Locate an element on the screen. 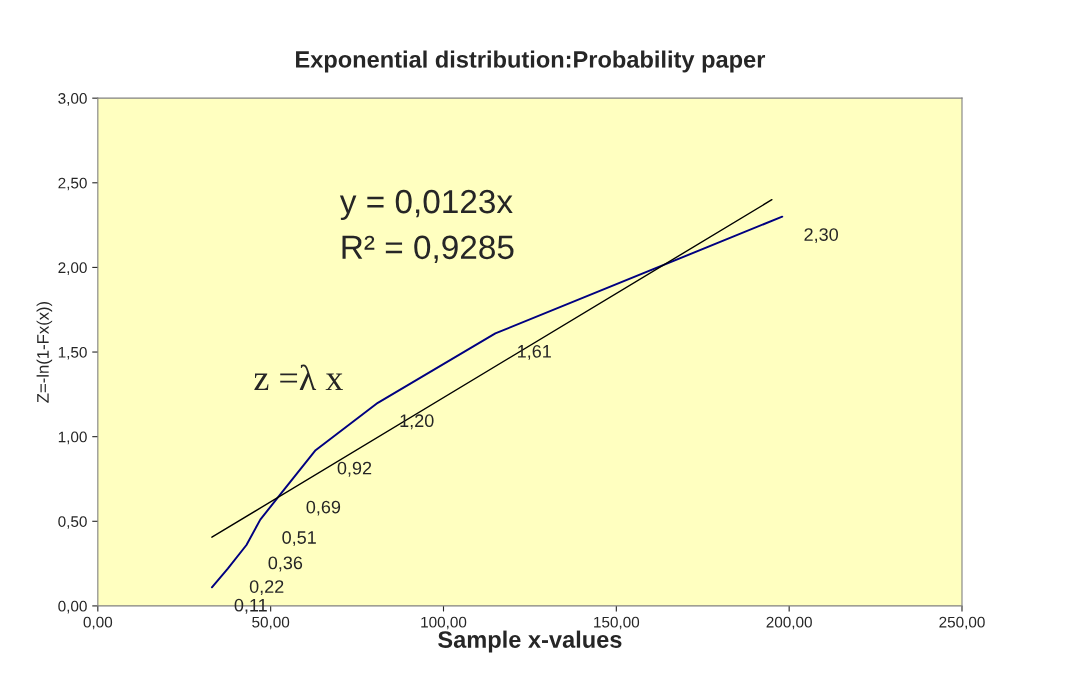 This screenshot has height=677, width=1087. data-label: 2,30 is located at coordinates (821, 236).